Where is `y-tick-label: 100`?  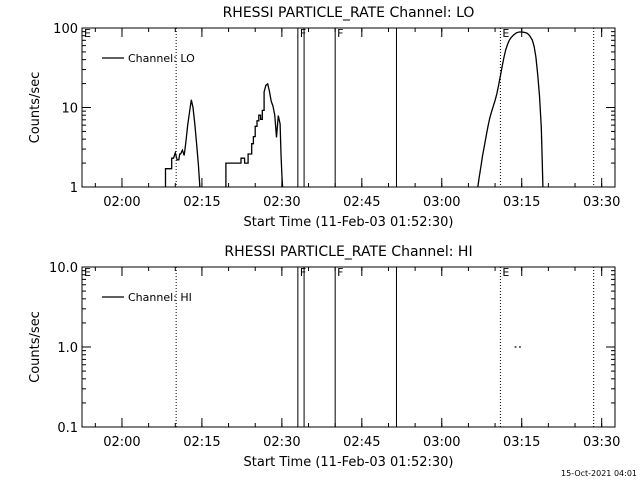
y-tick-label: 100 is located at coordinates (65, 29).